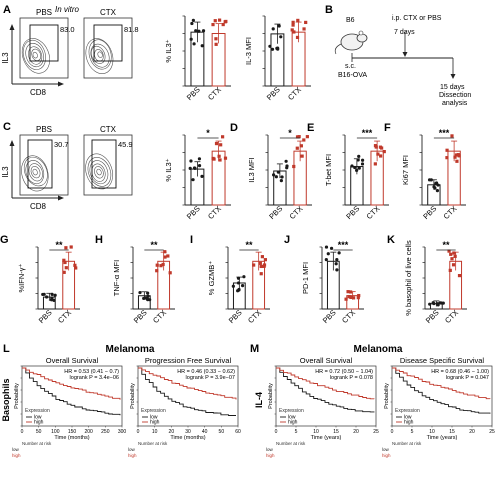 The image size is (500, 488). Describe the element at coordinates (259, 400) in the screenshot. I see `il4-side-label: IL-4` at that location.